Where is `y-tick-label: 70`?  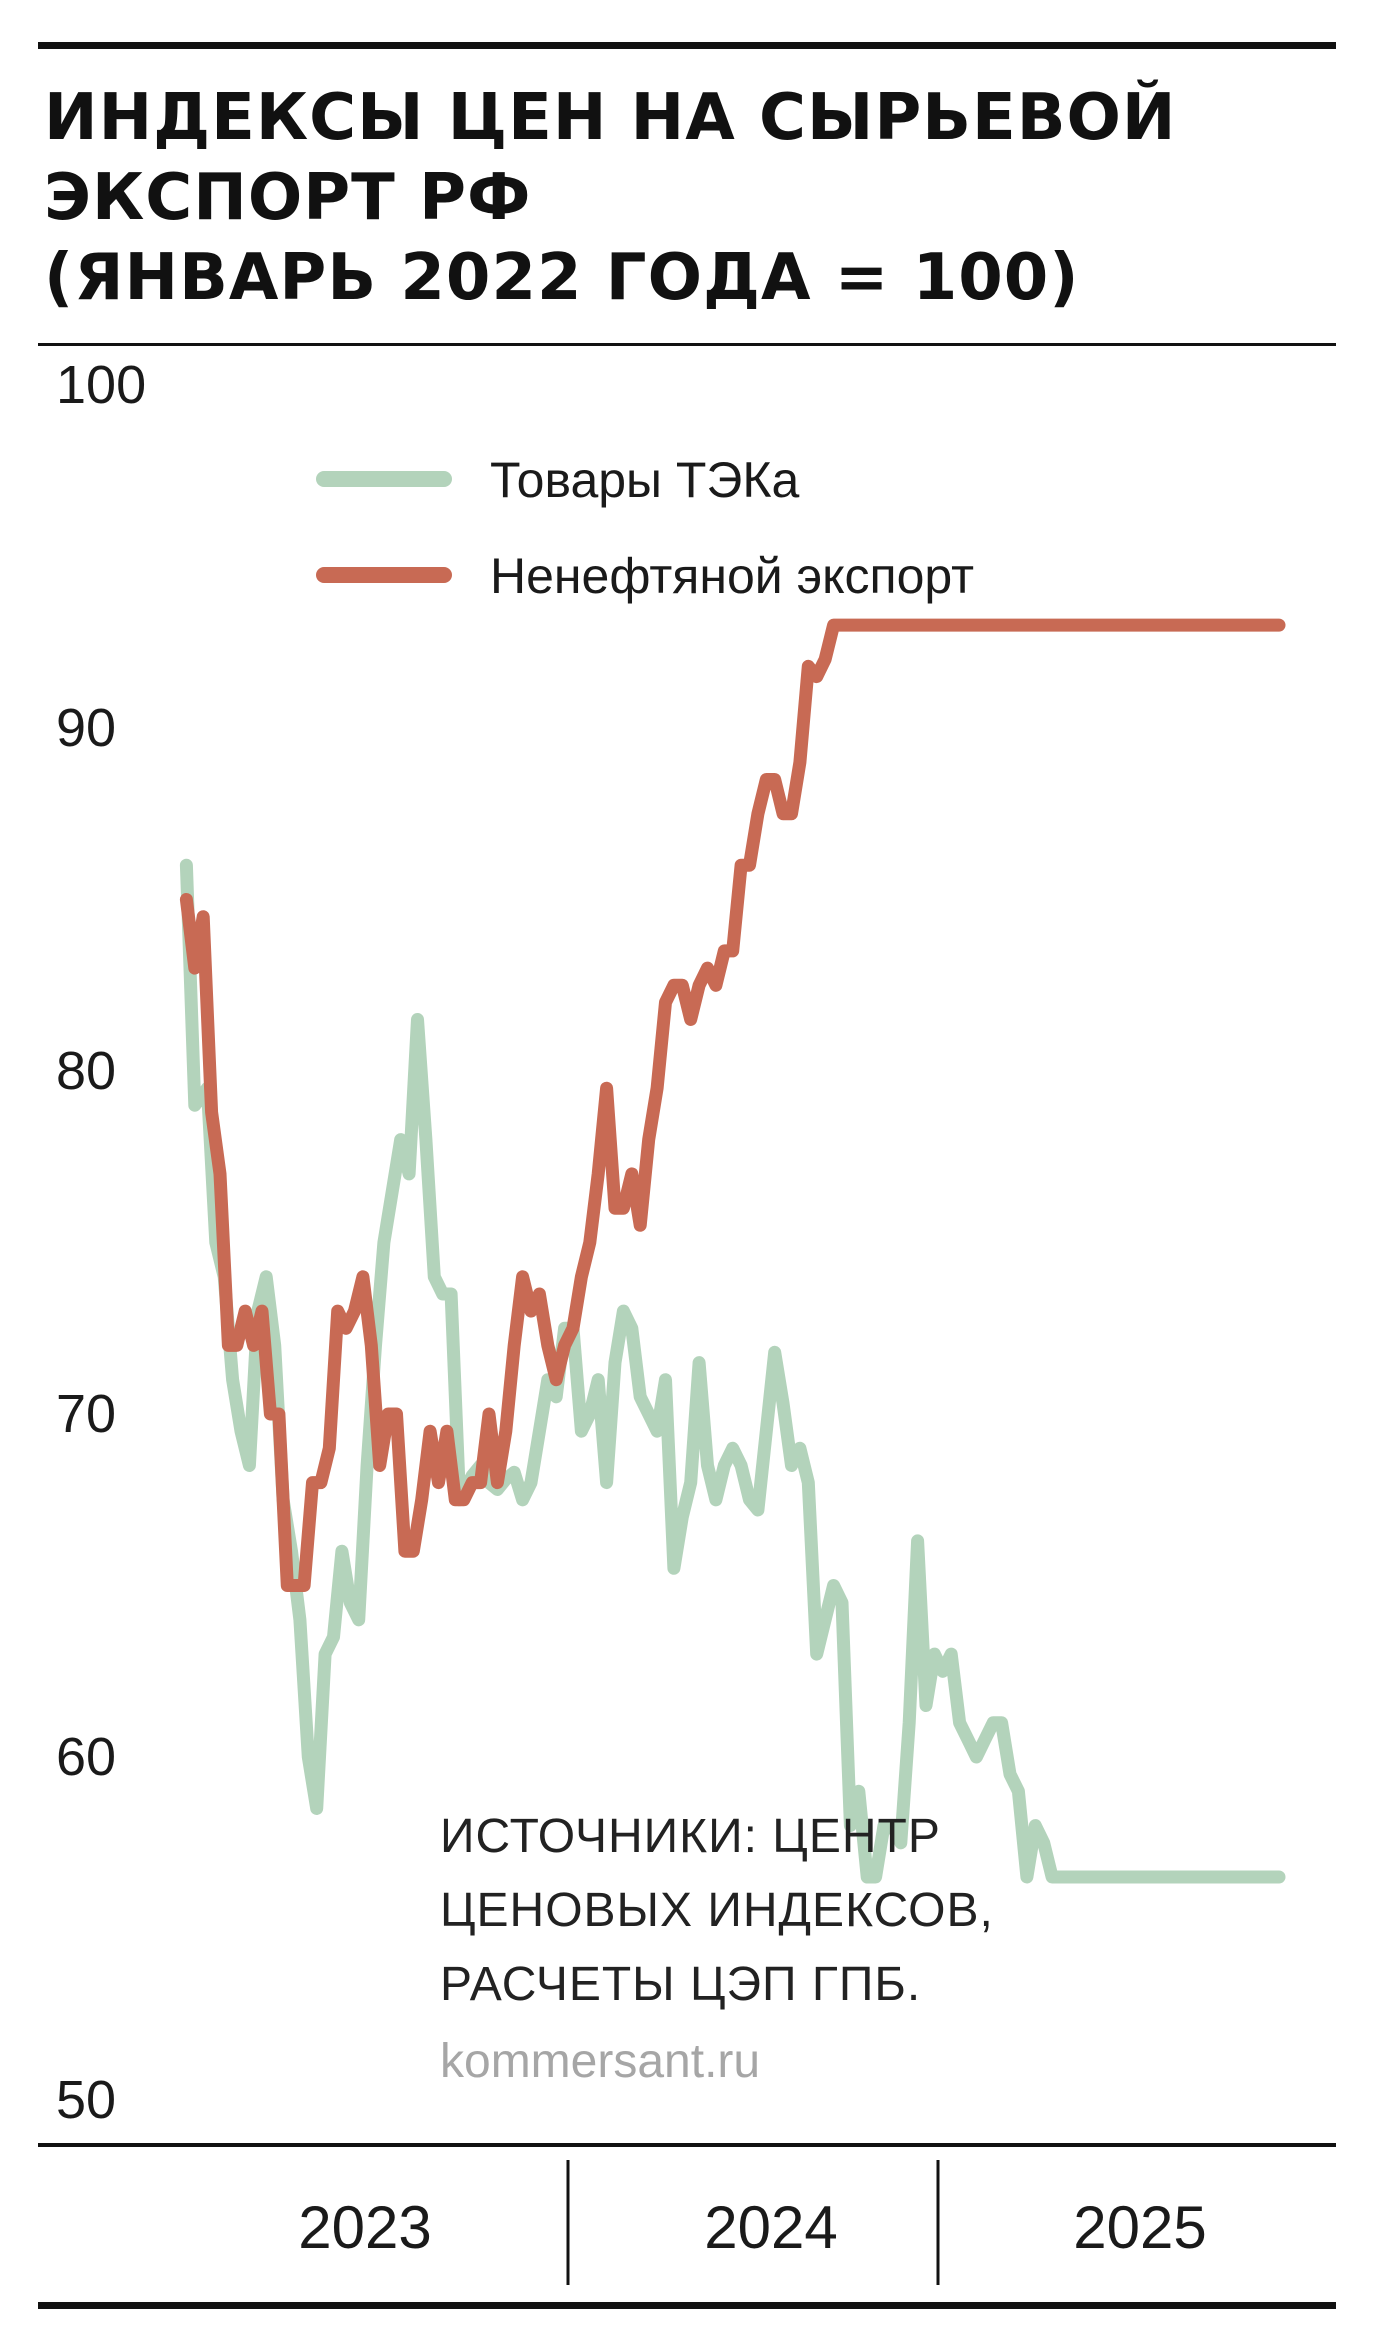 y-tick-label: 70 is located at coordinates (86, 1414).